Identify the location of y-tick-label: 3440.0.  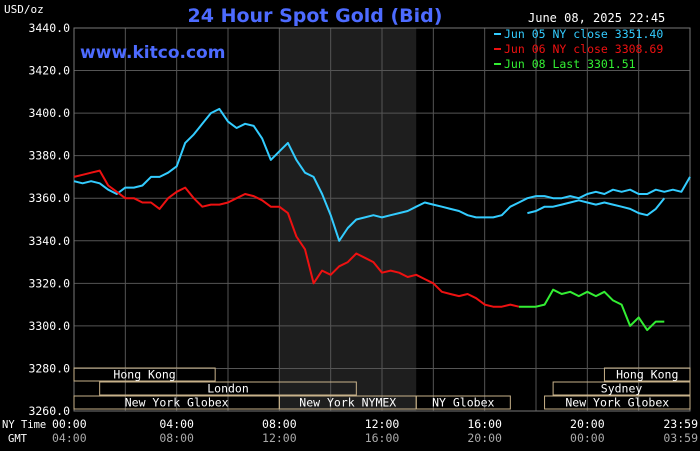
(49, 28).